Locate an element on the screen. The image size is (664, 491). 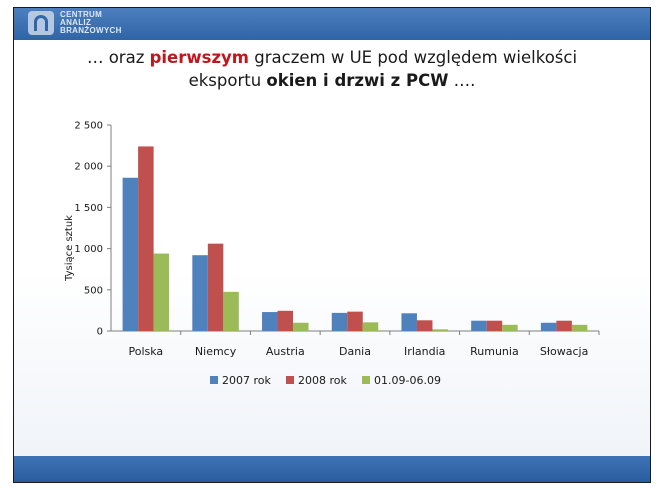
x-tick-label: Austria is located at coordinates (285, 351).